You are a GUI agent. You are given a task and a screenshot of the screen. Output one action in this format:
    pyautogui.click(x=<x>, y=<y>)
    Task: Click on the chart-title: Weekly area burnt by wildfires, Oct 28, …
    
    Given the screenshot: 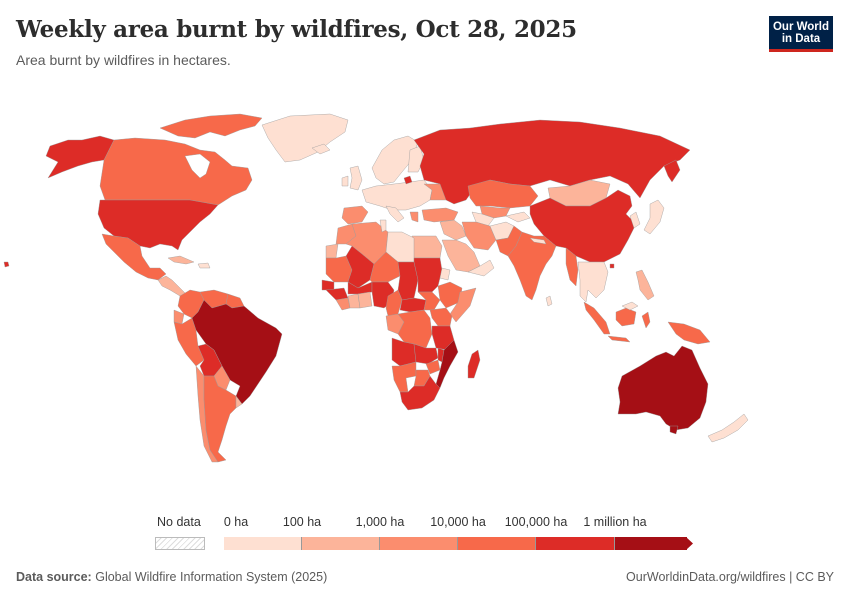 What is the action you would take?
    pyautogui.click(x=296, y=29)
    